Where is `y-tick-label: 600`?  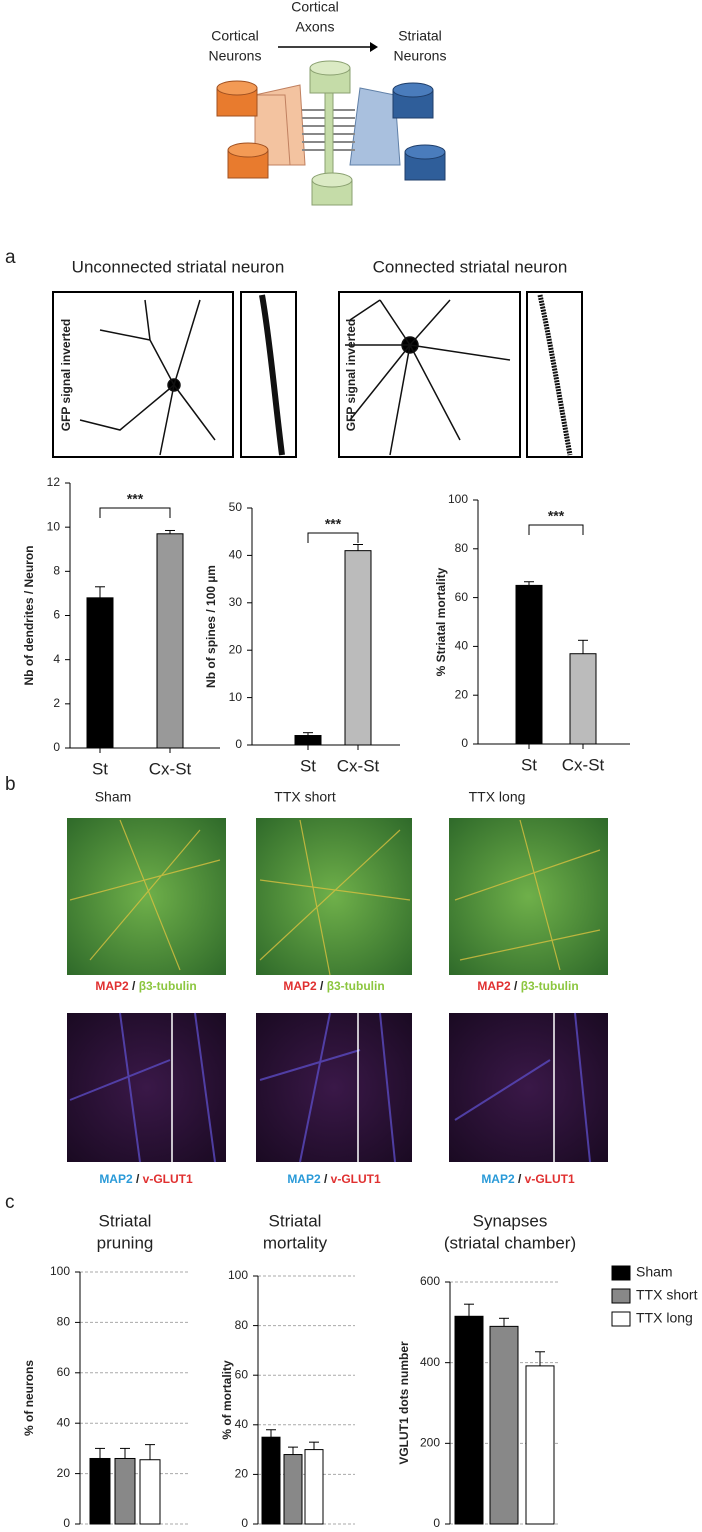
y-tick-label: 600 is located at coordinates (430, 1281).